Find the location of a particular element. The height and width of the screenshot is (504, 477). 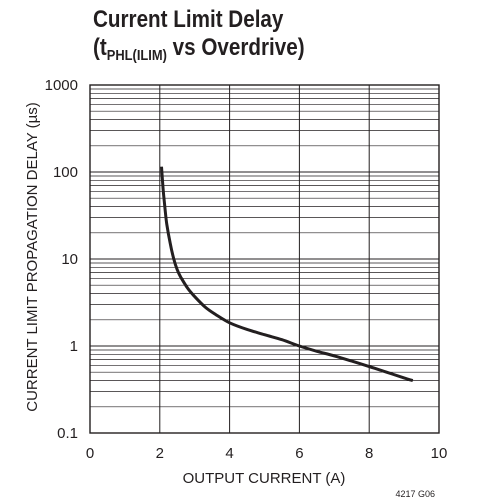

y-tick-labels: 0.1 1 10 100 1000 is located at coordinates (61, 259).